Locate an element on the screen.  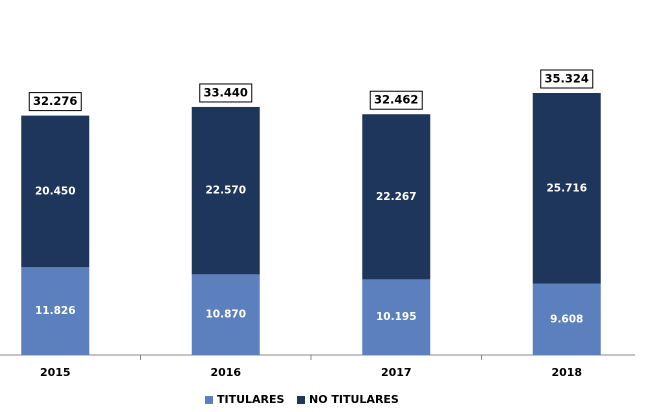
value-label: 22.267 is located at coordinates (396, 197).